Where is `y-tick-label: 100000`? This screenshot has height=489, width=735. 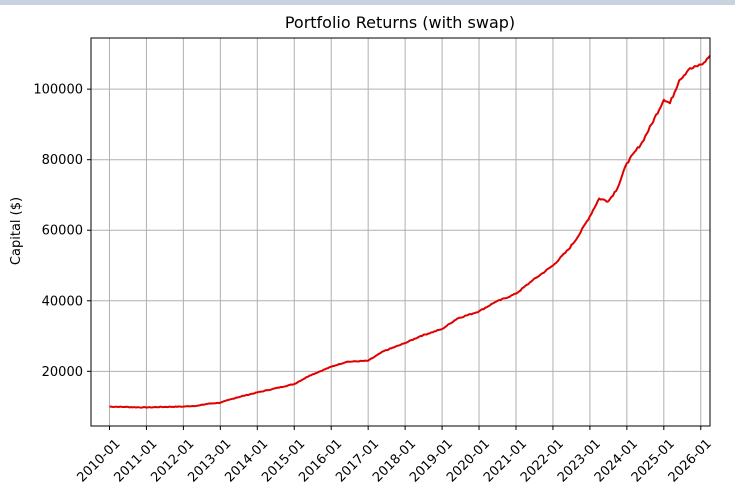
y-tick-label: 100000 is located at coordinates (58, 90).